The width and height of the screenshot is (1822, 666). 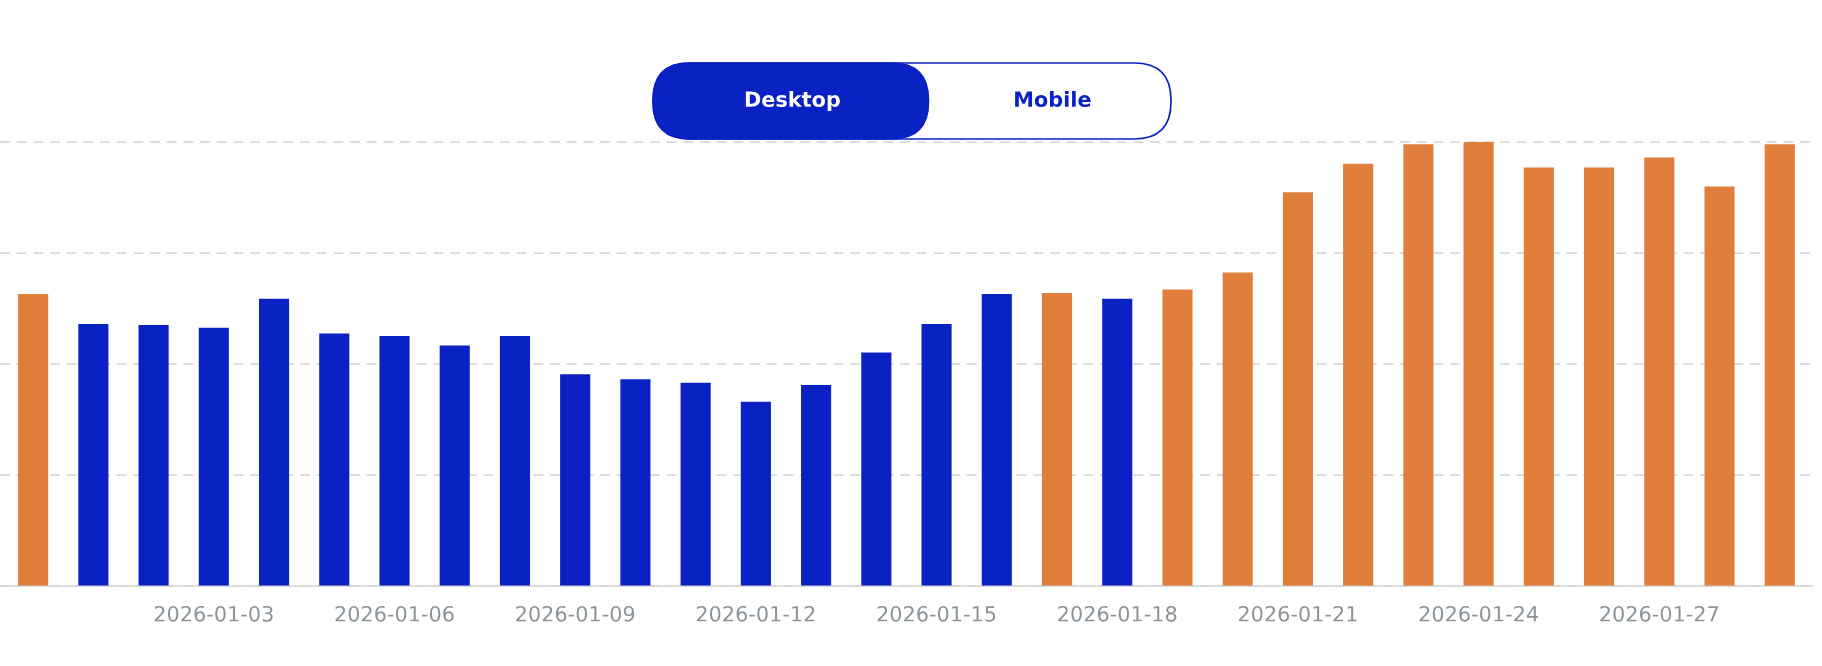 I want to click on x-tick-label: 2026-01-21, so click(x=1297, y=613).